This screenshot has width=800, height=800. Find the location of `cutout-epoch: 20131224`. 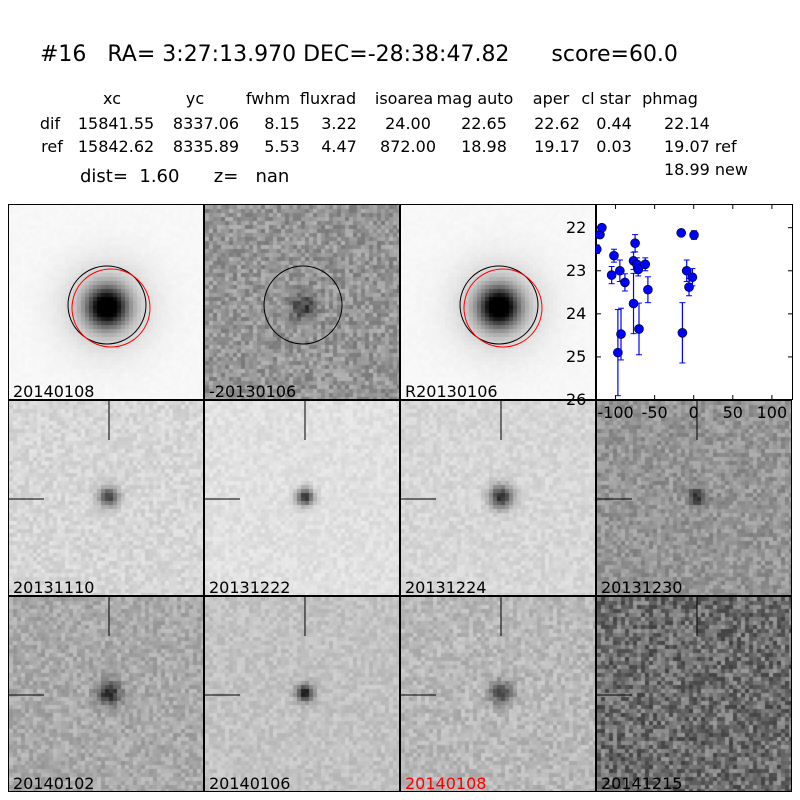

cutout-epoch: 20131224 is located at coordinates (498, 498).